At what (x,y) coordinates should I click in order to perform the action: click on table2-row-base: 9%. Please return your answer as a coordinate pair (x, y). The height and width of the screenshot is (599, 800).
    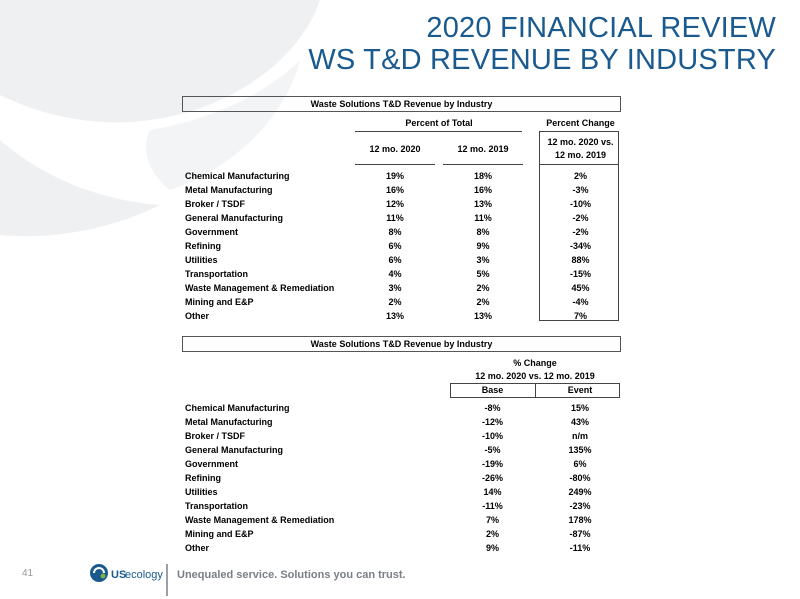
    Looking at the image, I should click on (492, 548).